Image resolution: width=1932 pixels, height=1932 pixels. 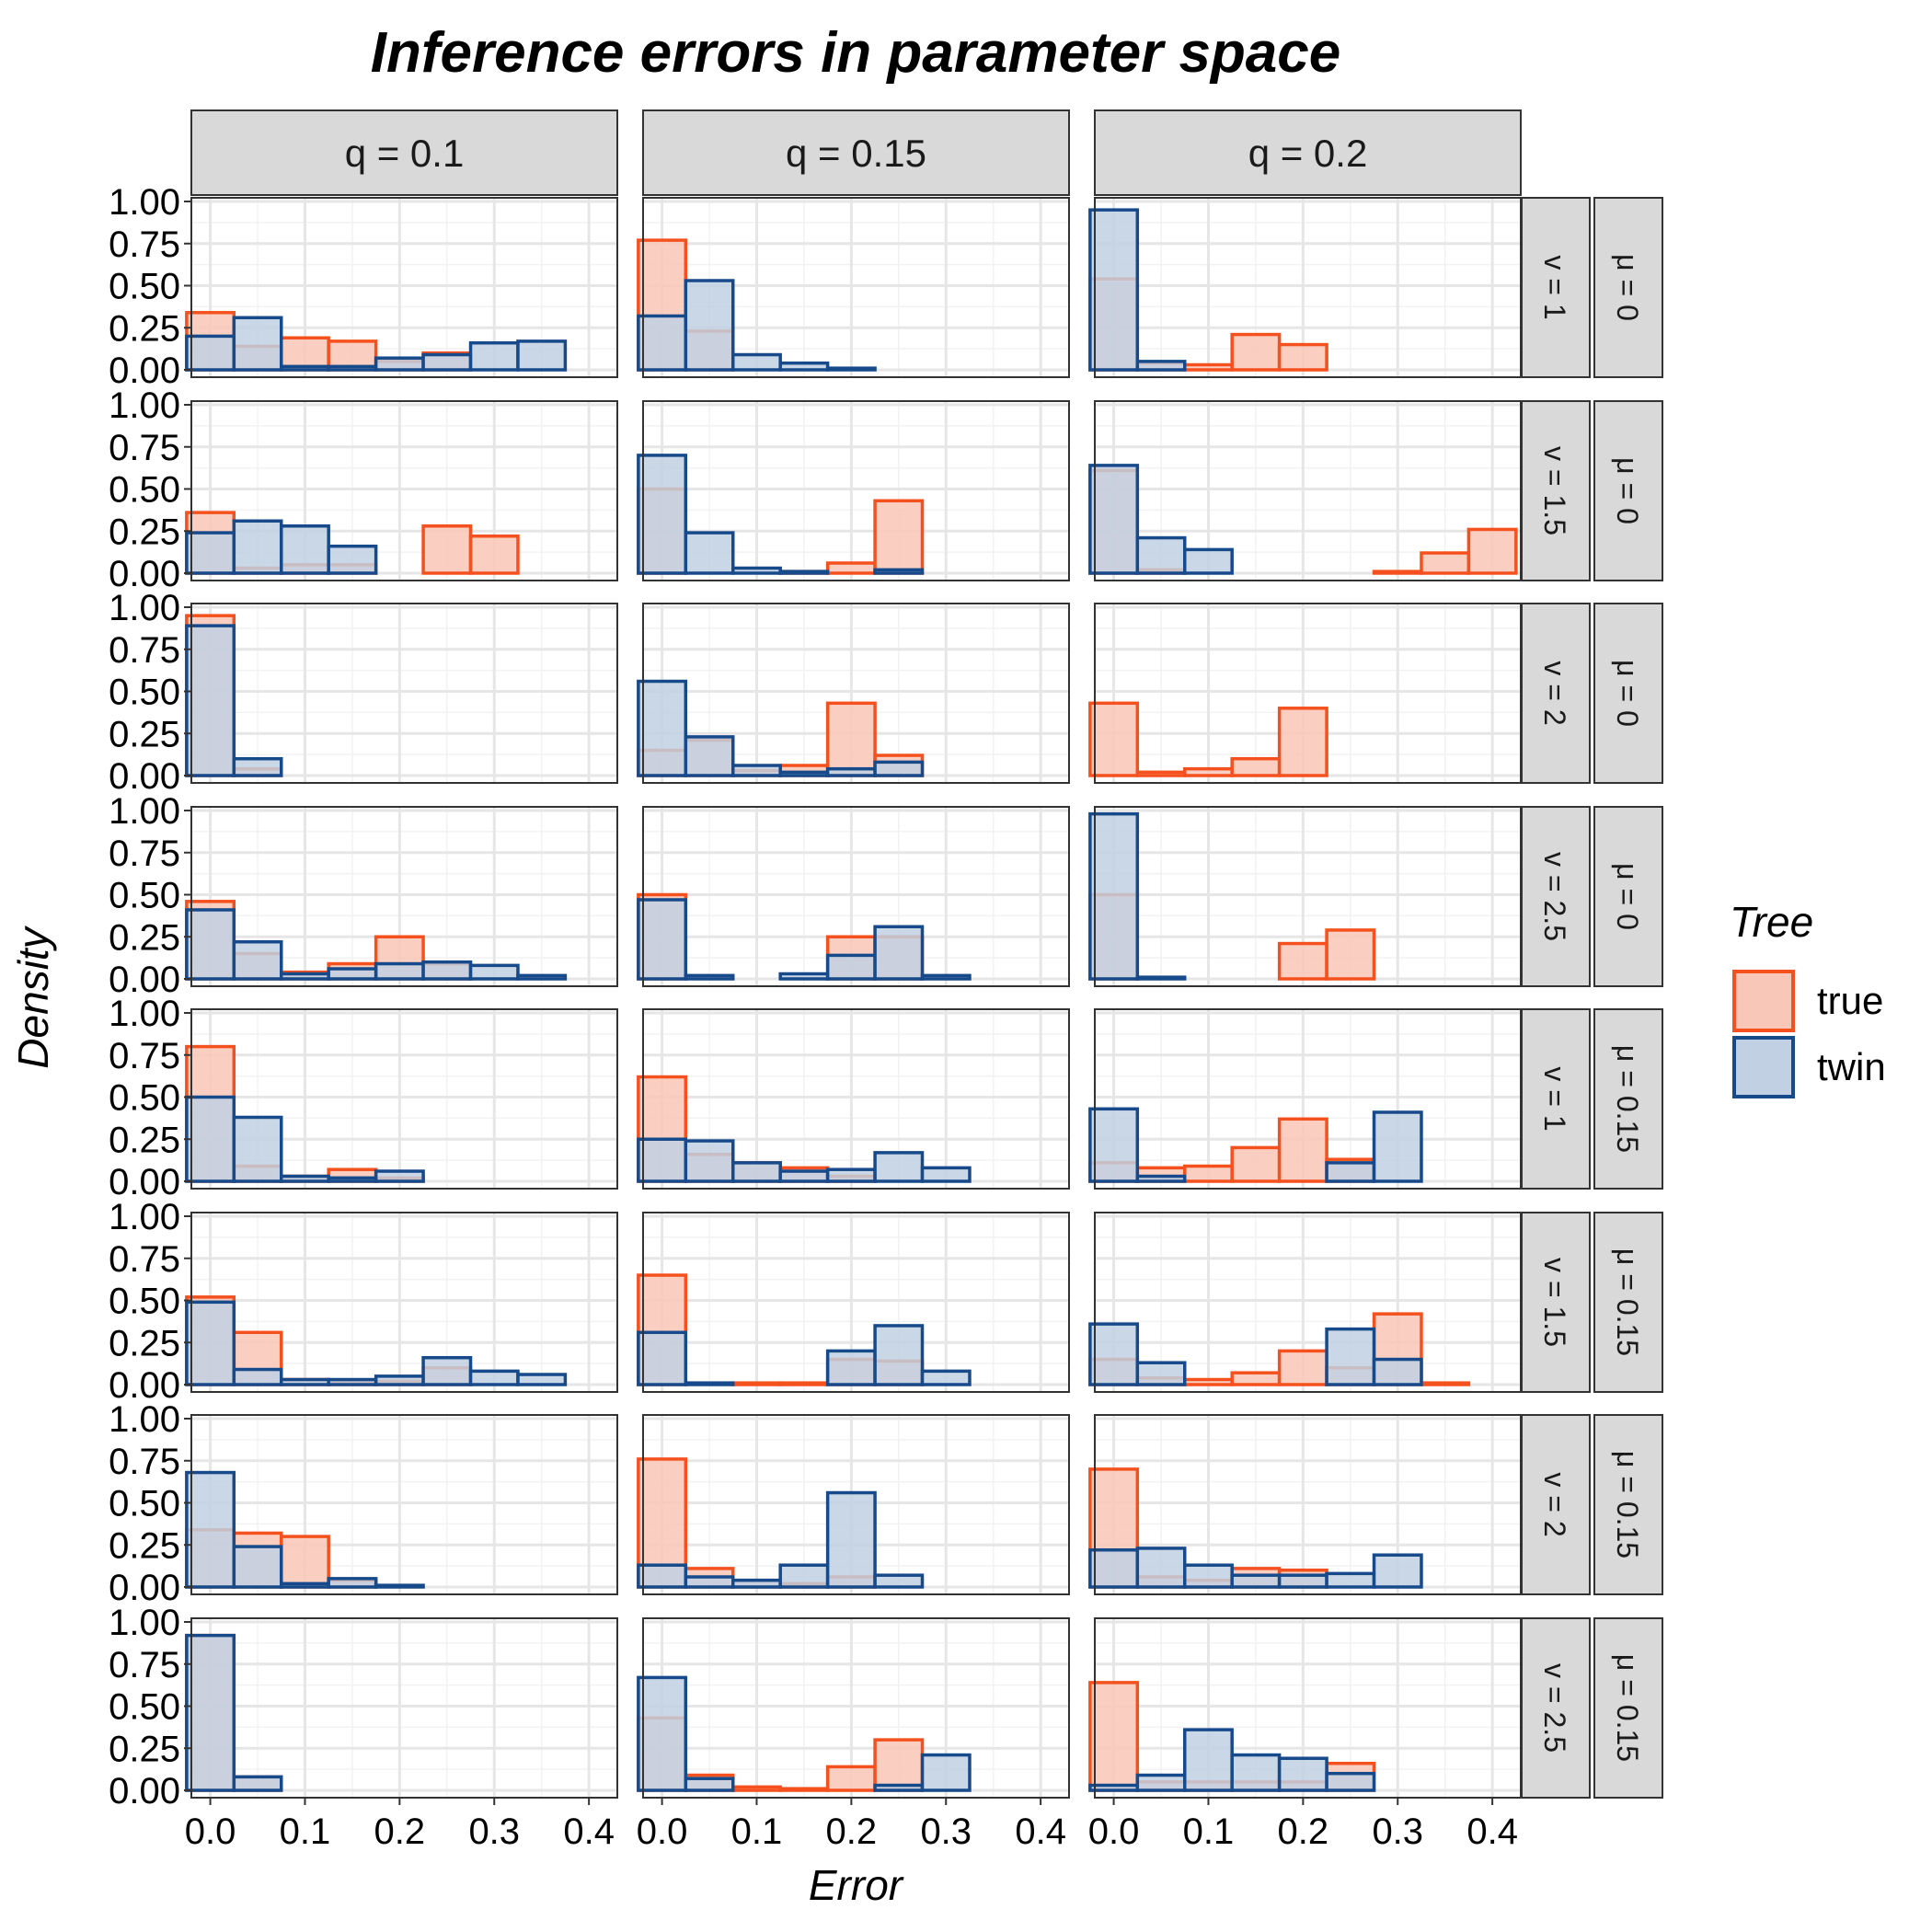 What do you see at coordinates (1305, 1504) in the screenshot?
I see `panel-r7-c3` at bounding box center [1305, 1504].